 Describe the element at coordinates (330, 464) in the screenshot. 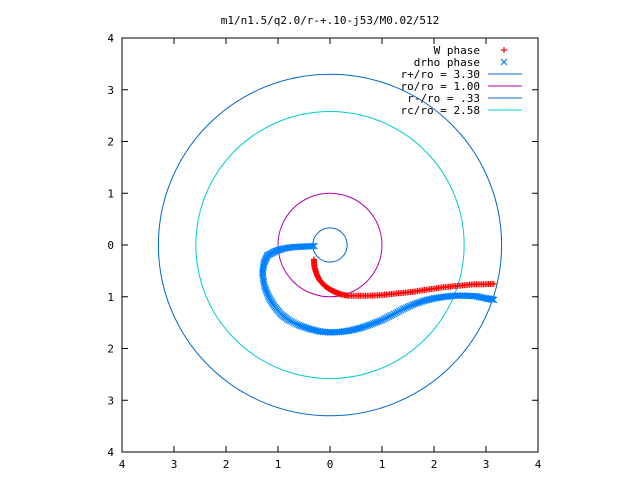

I see `x-tick-label: 0` at that location.